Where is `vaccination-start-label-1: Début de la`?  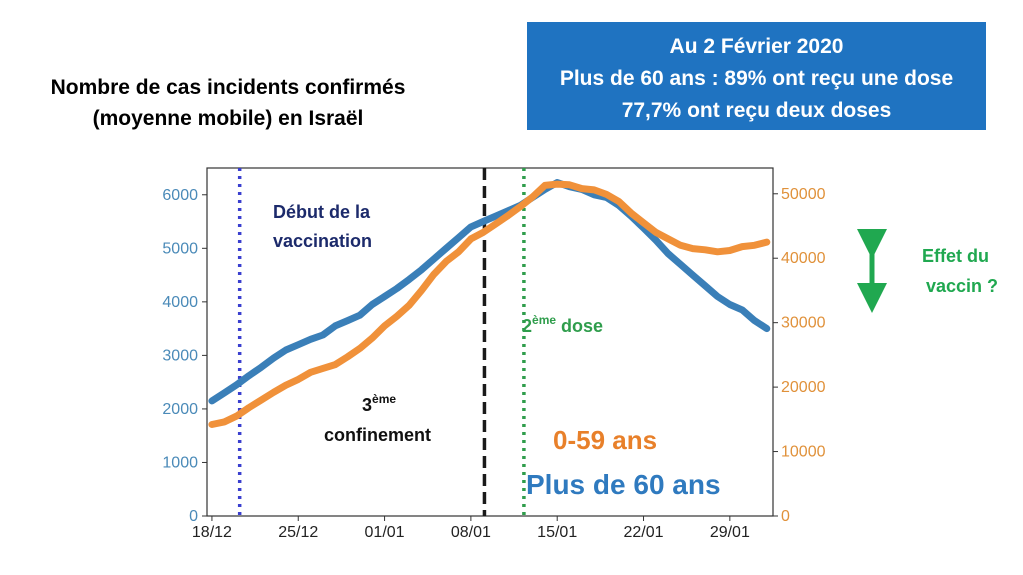
vaccination-start-label-1: Début de la is located at coordinates (322, 212).